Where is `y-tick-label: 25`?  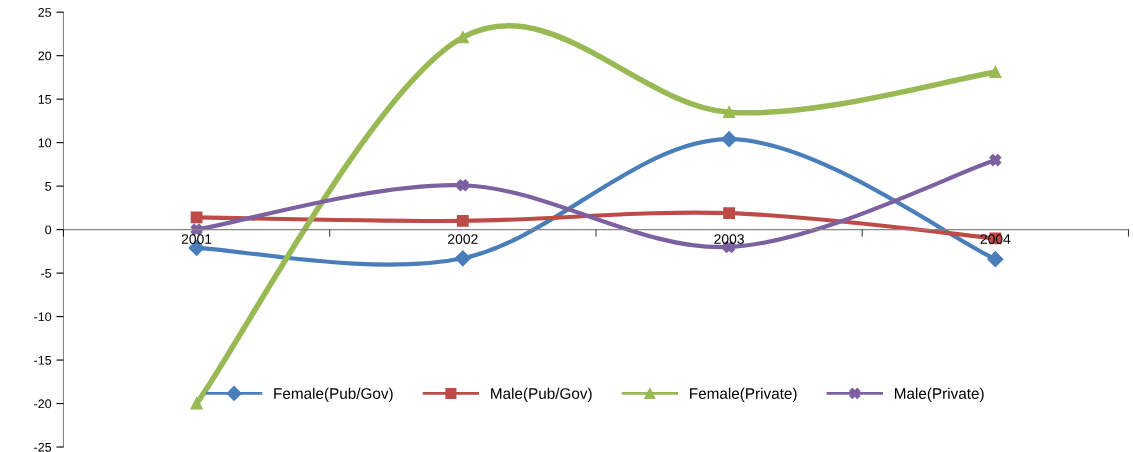
y-tick-label: 25 is located at coordinates (45, 12).